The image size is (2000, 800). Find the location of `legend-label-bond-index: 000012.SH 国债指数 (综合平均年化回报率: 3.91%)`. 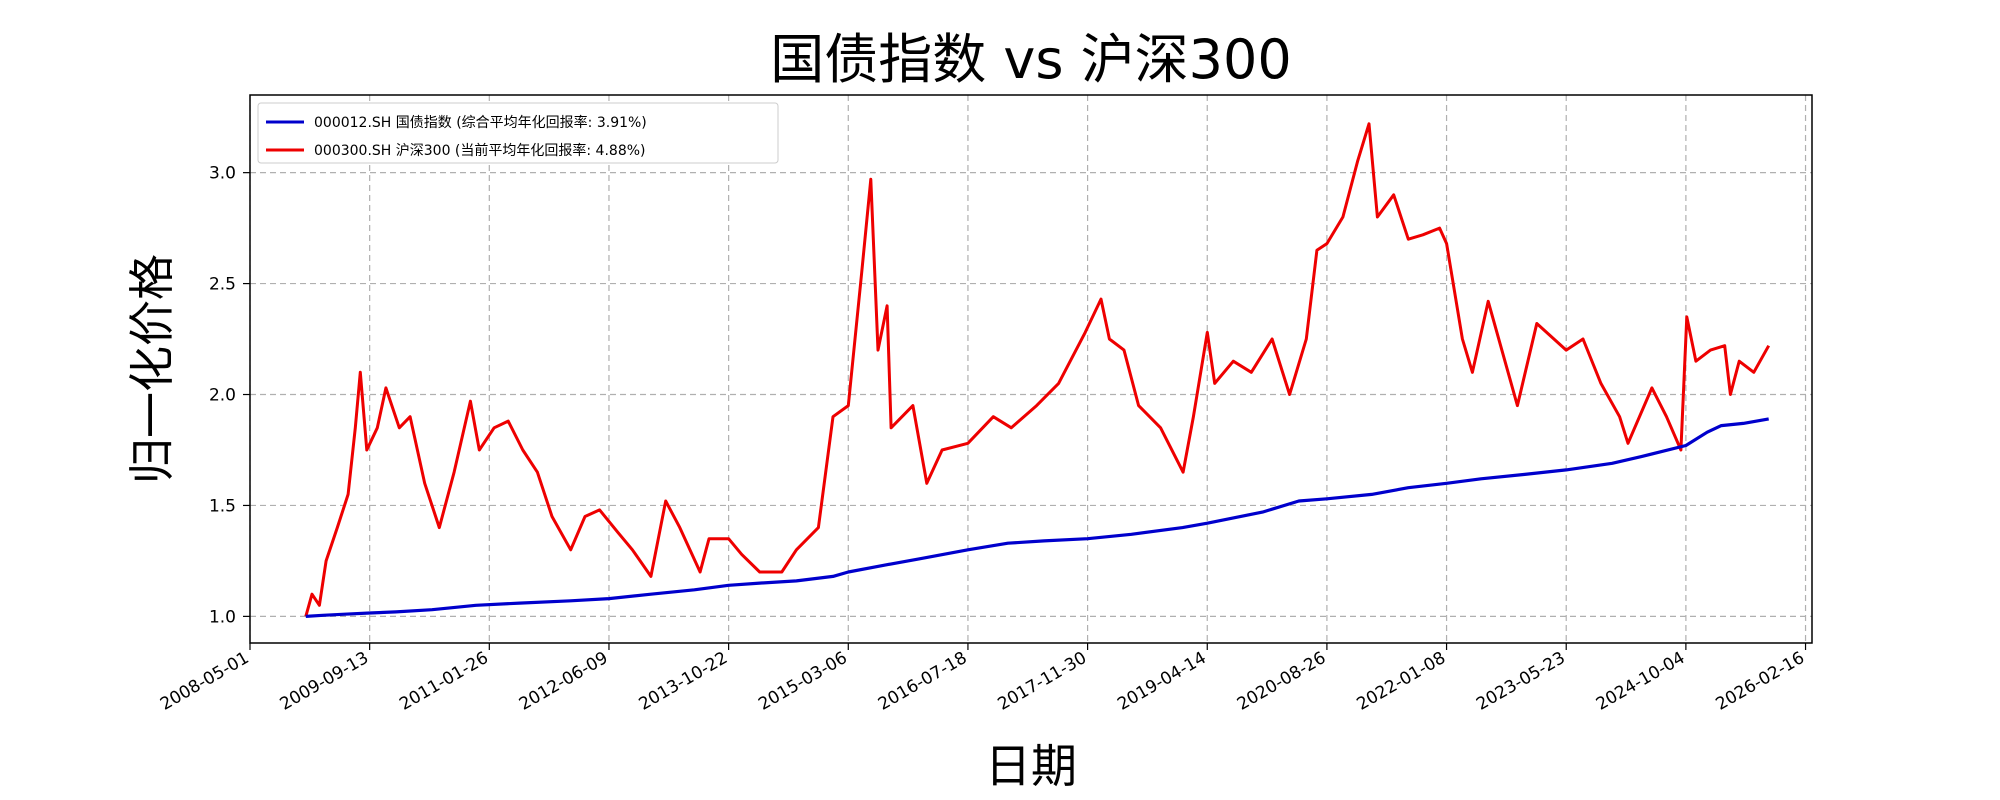

legend-label-bond-index: 000012.SH 国债指数 (综合平均年化回报率: 3.91%) is located at coordinates (480, 122).